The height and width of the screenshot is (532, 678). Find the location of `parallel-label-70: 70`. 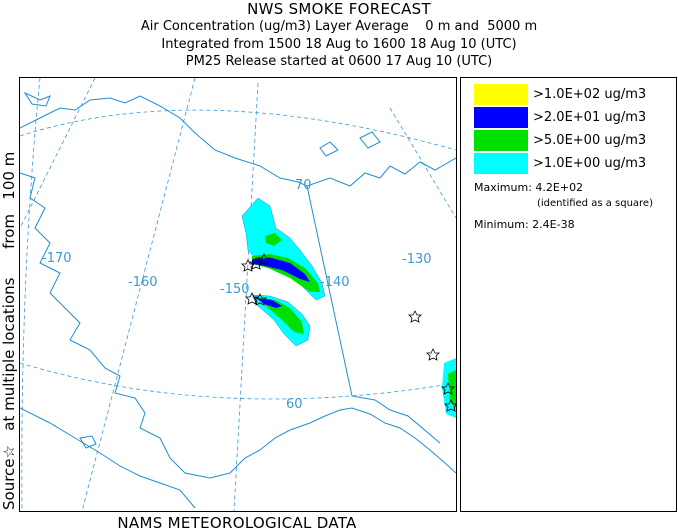

parallel-label-70: 70 is located at coordinates (303, 185).